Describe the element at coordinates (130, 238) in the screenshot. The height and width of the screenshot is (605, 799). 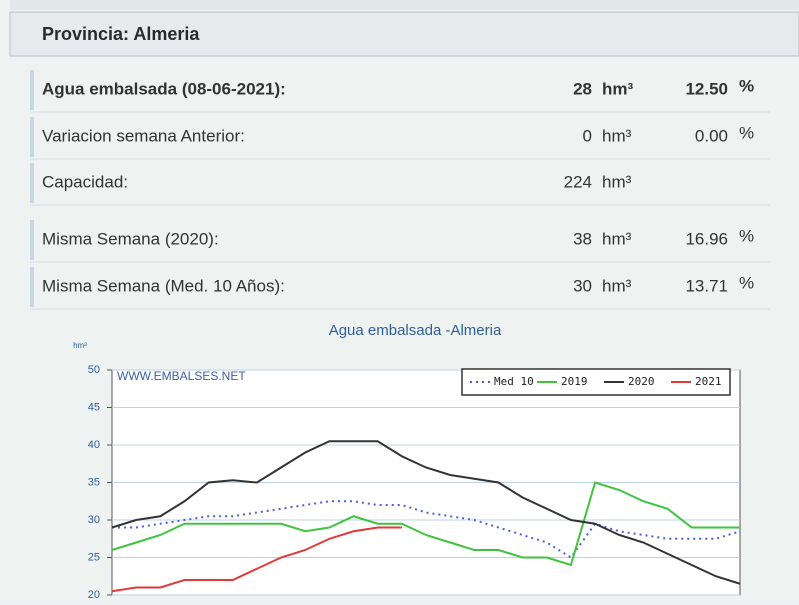
I see `row-label: Misma Semana (2020):` at that location.